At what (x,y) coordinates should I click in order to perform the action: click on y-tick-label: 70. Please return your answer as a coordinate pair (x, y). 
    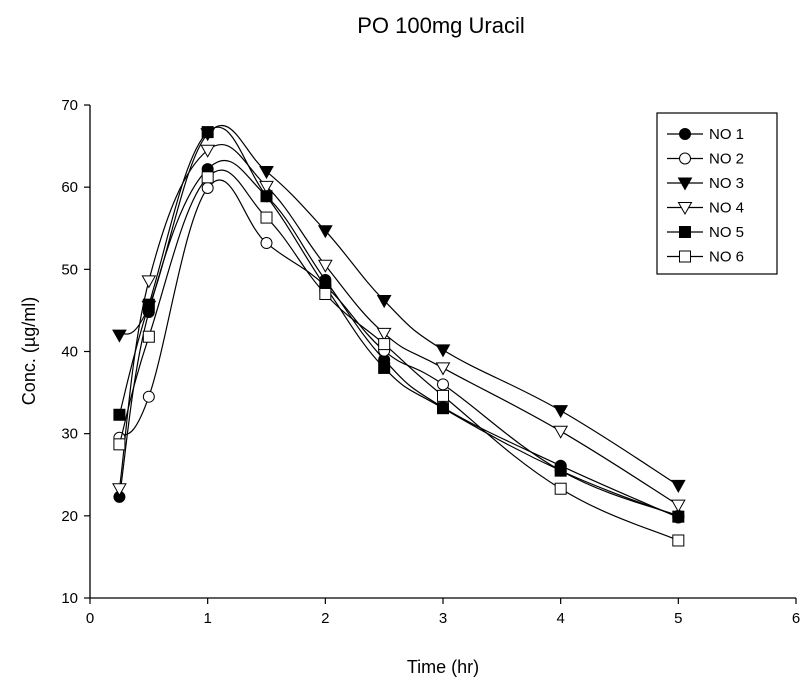
    Looking at the image, I should click on (69, 105).